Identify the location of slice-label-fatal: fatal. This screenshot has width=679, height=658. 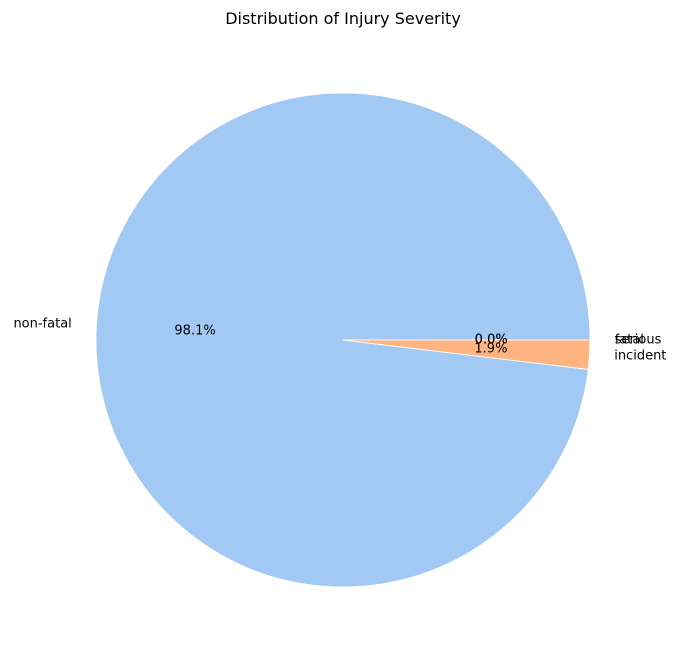
(629, 340).